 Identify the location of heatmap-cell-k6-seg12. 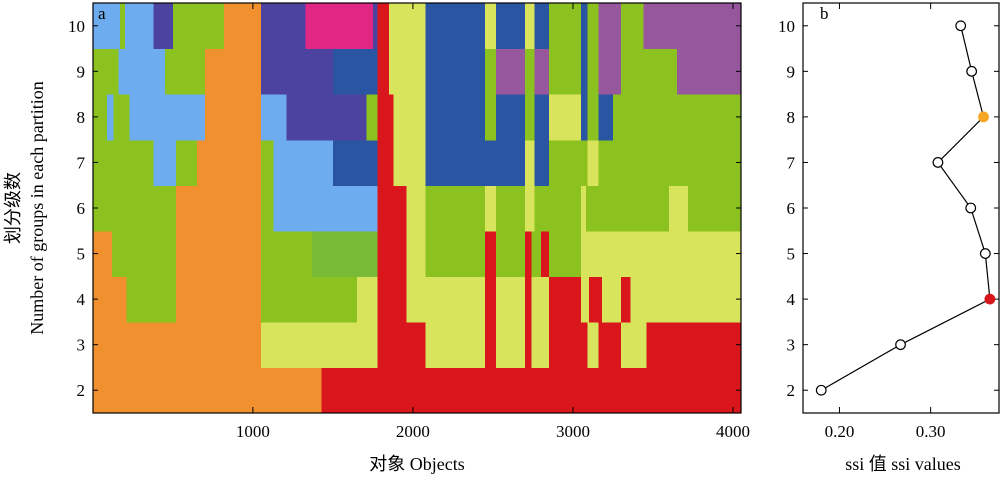
(627, 208).